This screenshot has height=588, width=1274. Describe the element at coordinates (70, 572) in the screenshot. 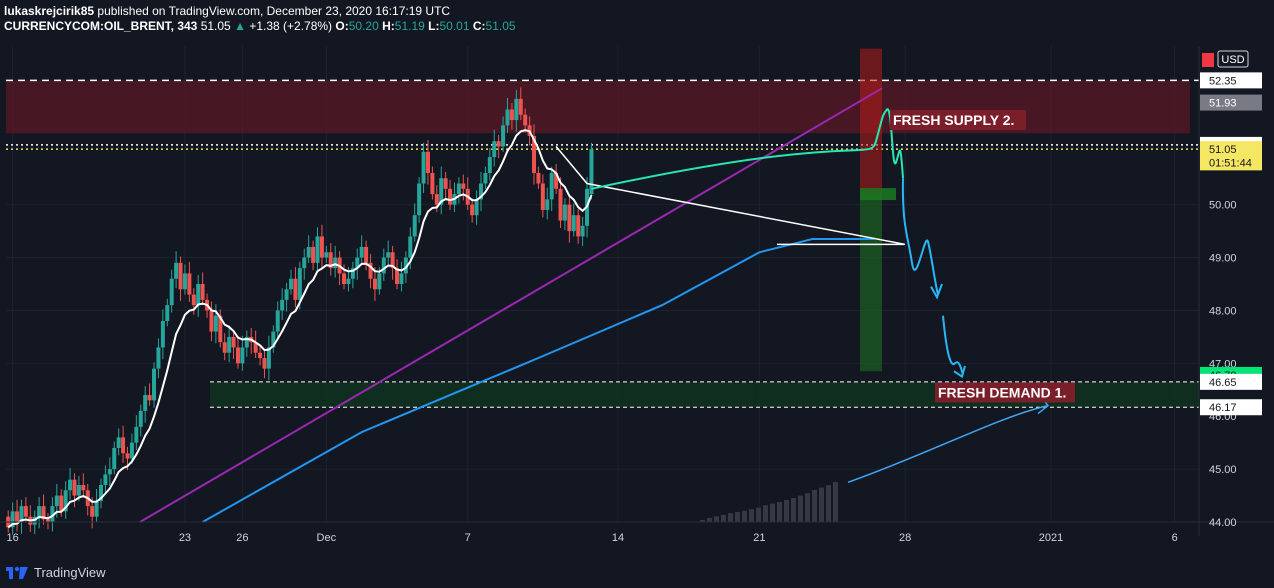

I see `tradingview-brand: TradingView` at that location.